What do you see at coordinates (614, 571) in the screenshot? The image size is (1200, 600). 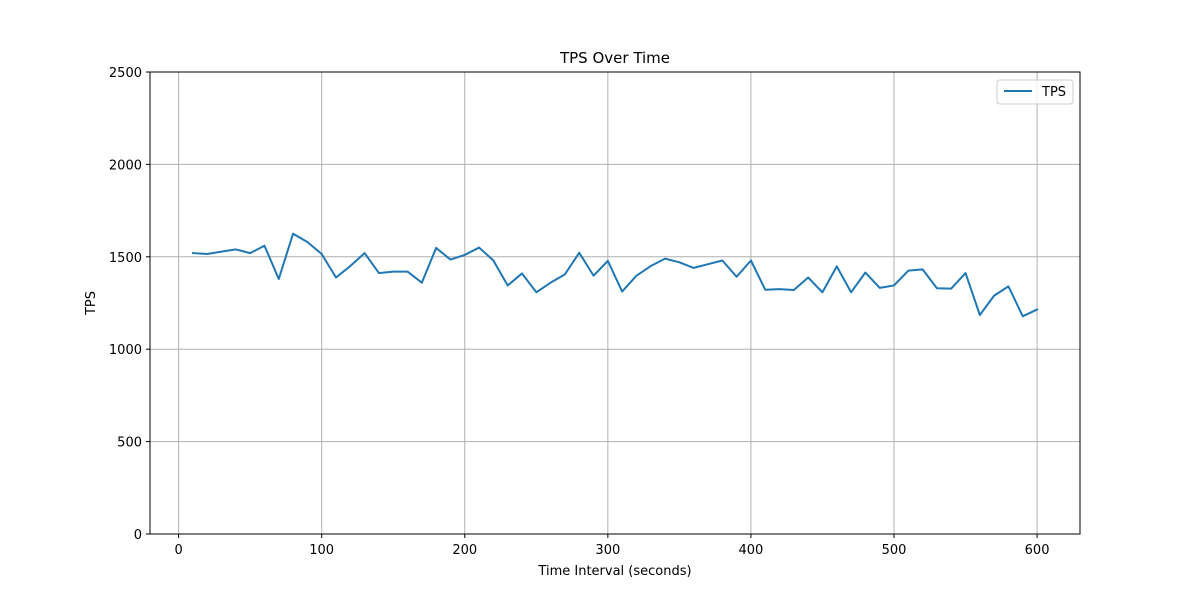 I see `x-axis-label: Time Interval (seconds)` at bounding box center [614, 571].